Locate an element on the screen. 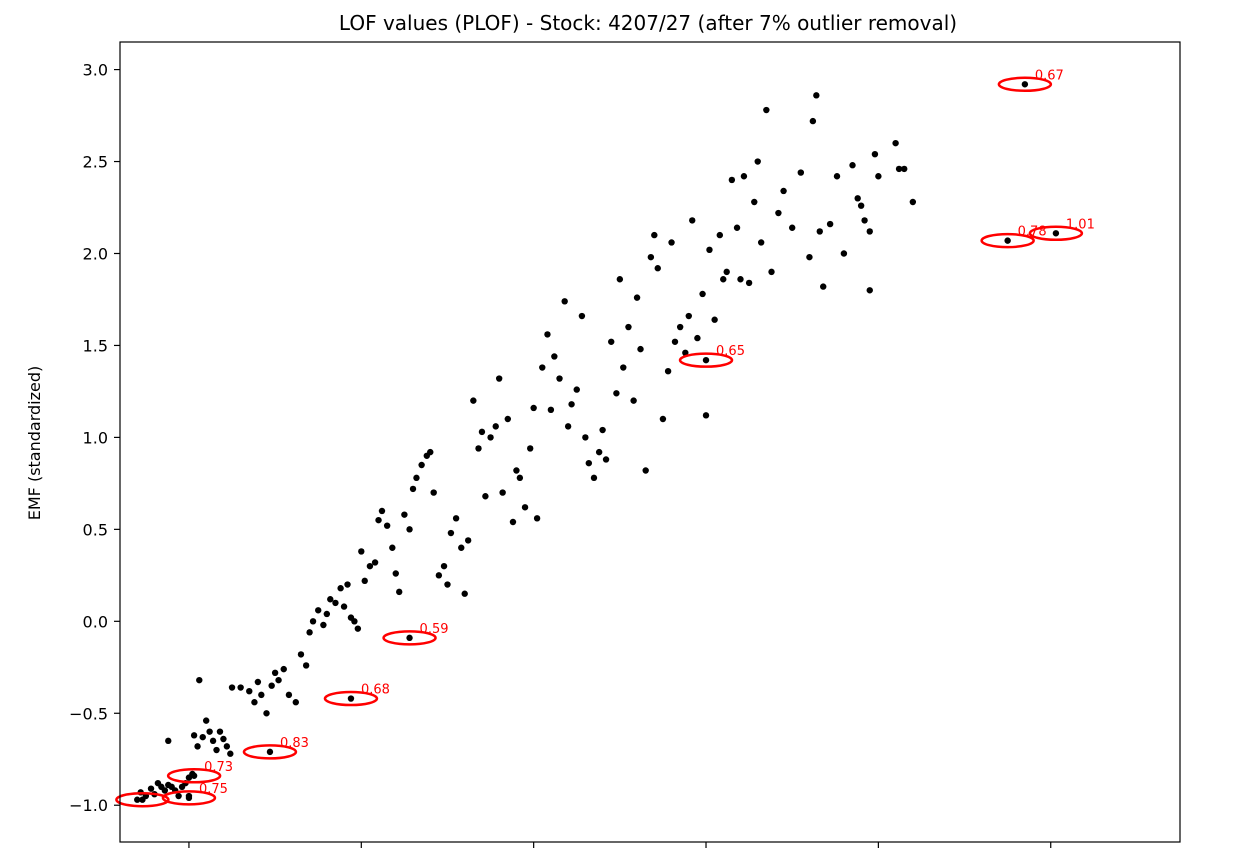 Image resolution: width=1255 pixels, height=864 pixels. y-tick-label: −0.5 is located at coordinates (88, 713).